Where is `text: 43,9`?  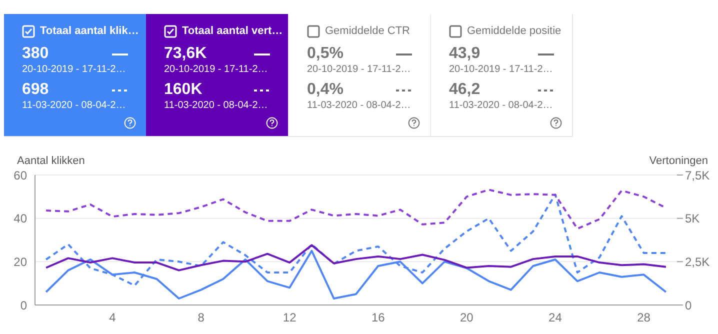 text: 43,9 is located at coordinates (464, 54).